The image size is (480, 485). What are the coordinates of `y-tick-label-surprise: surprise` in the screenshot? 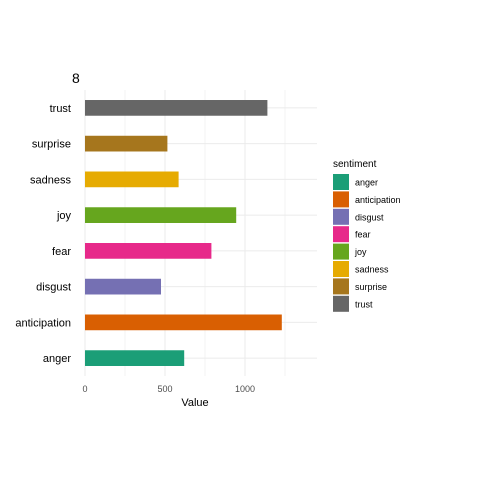 It's located at (51, 145).